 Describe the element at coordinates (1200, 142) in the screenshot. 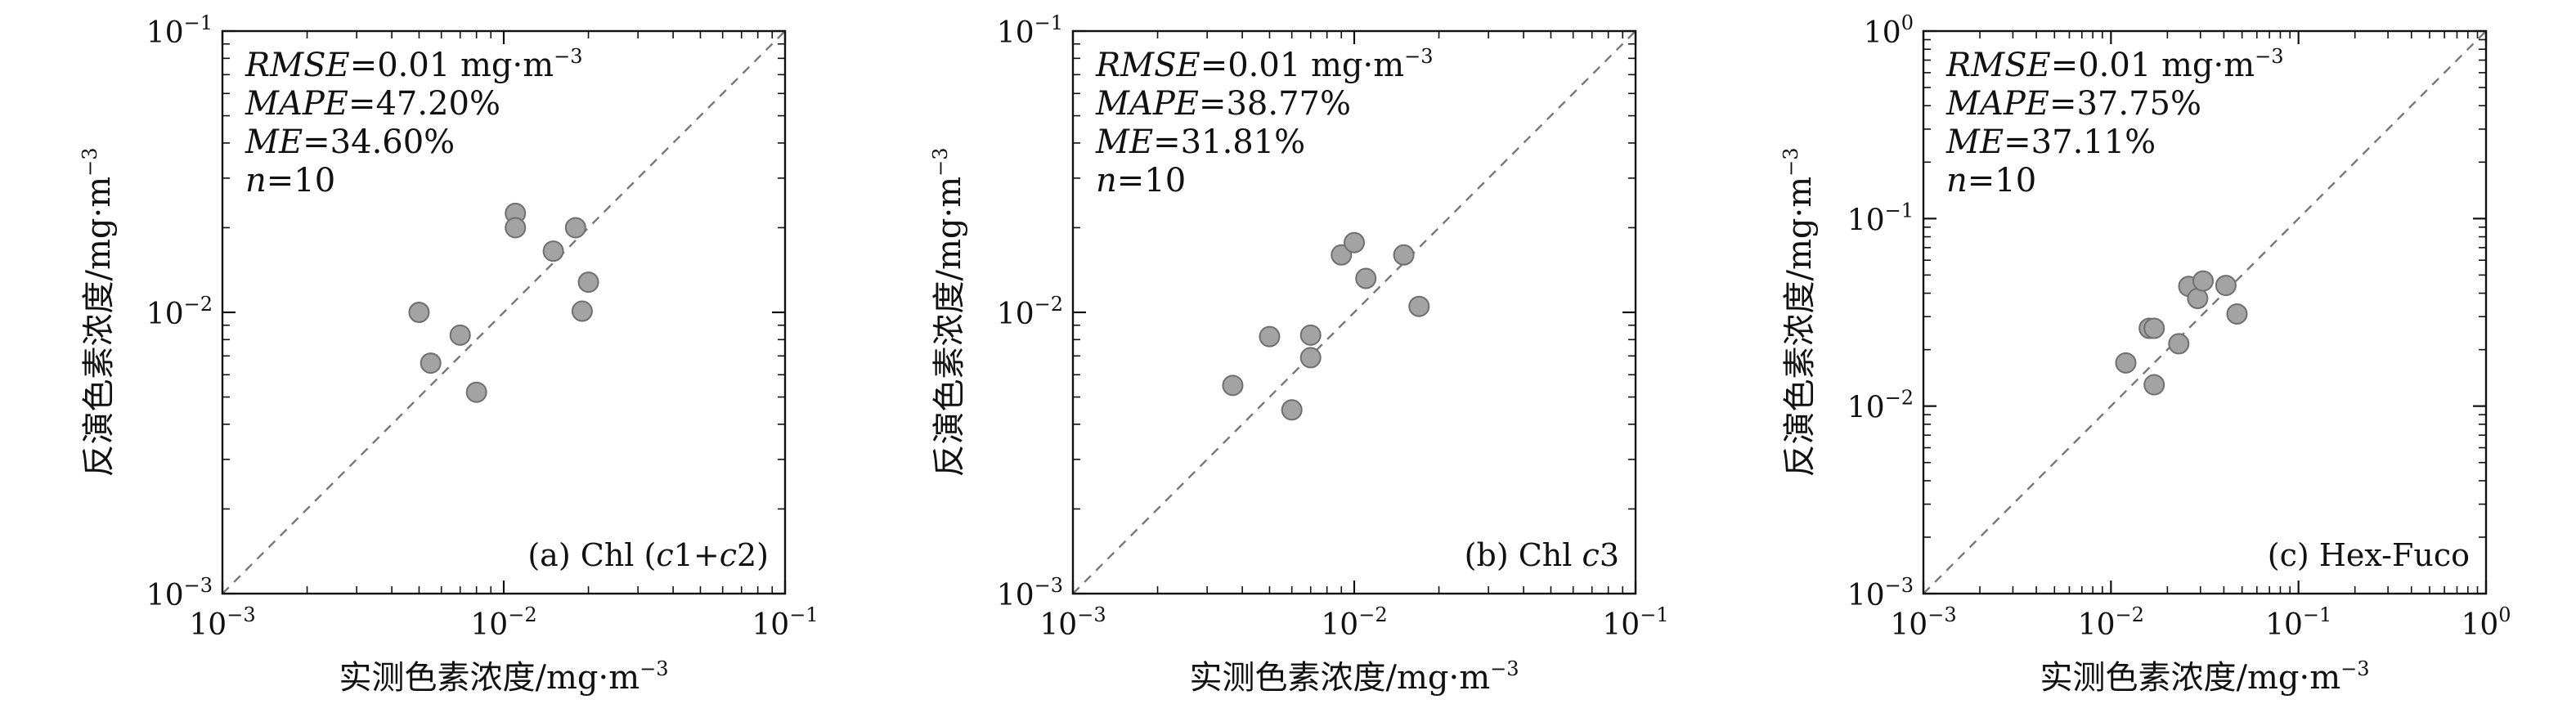

I see `stat-line: ME=31.81%` at that location.